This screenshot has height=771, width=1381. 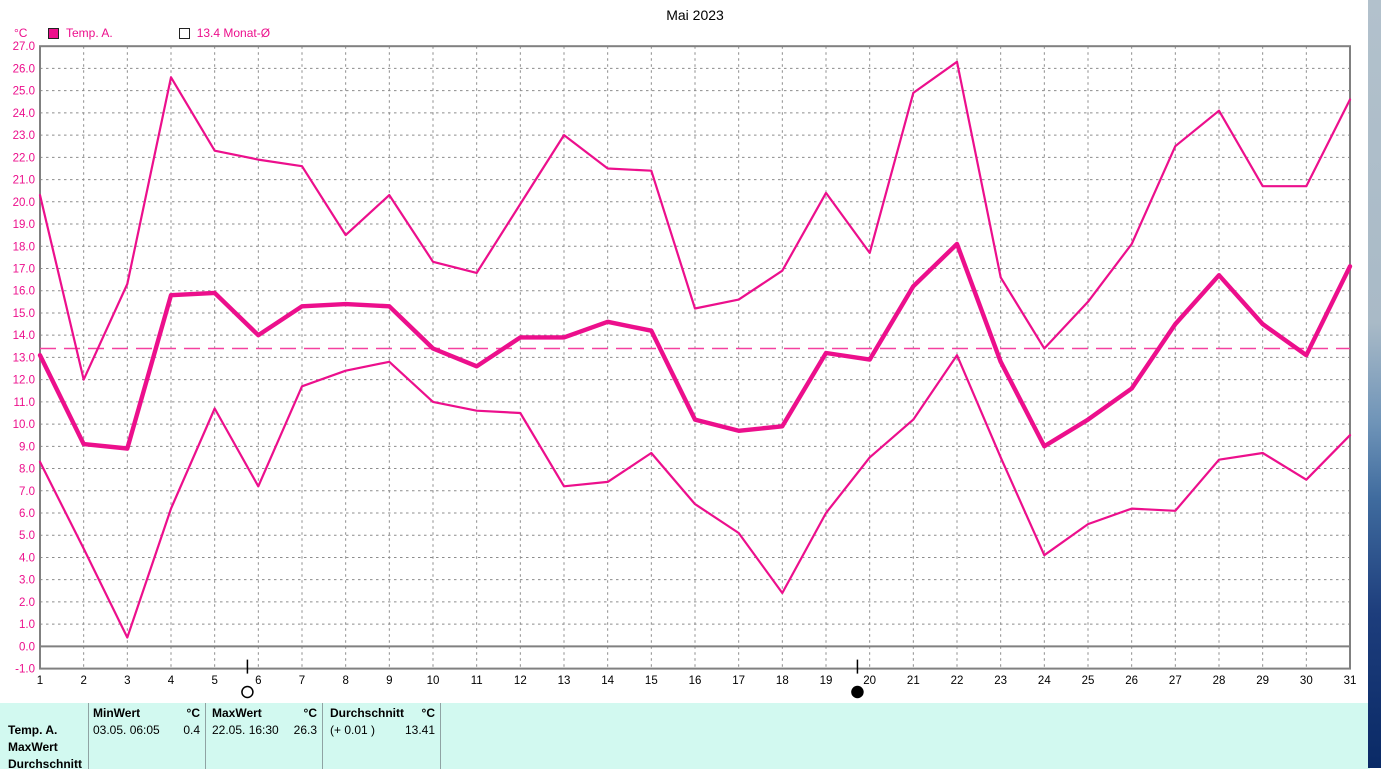 I want to click on y-tick-label: 18.0, so click(x=24, y=247).